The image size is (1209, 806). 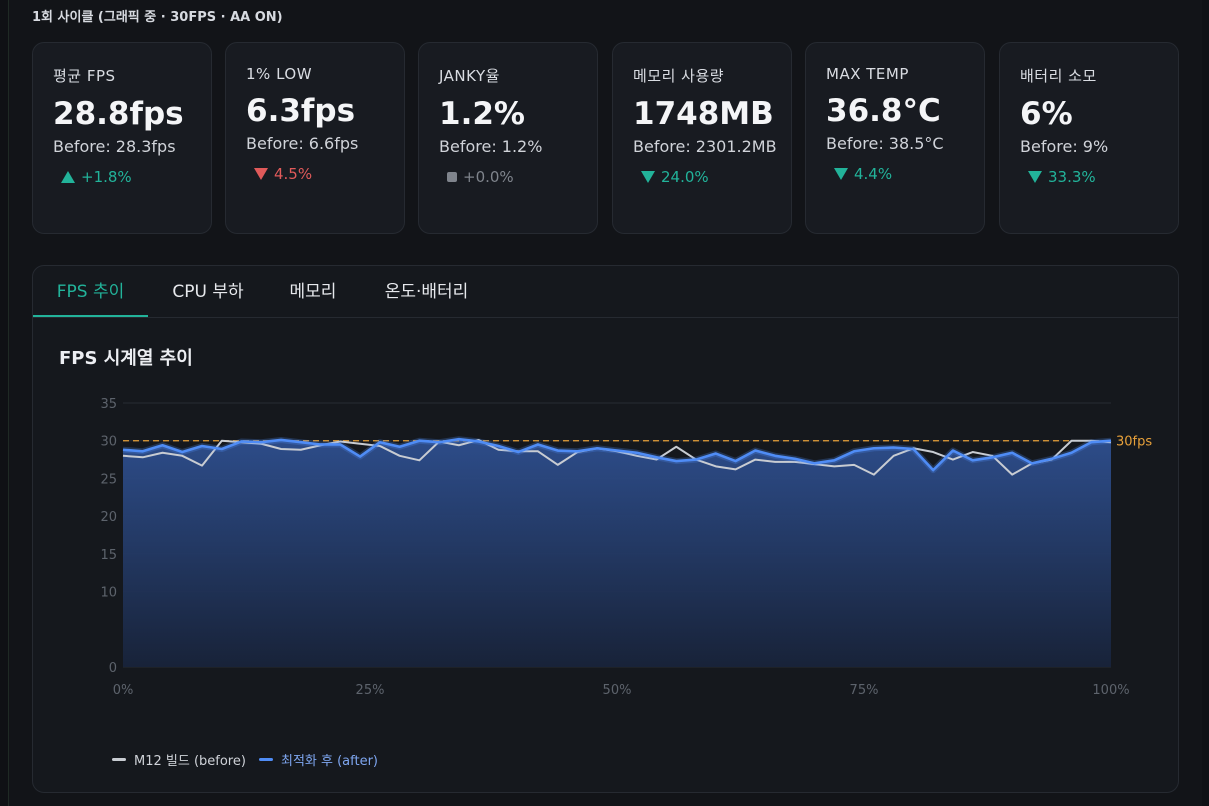 I want to click on kpi-before: Before: 2301.2MB, so click(x=705, y=146).